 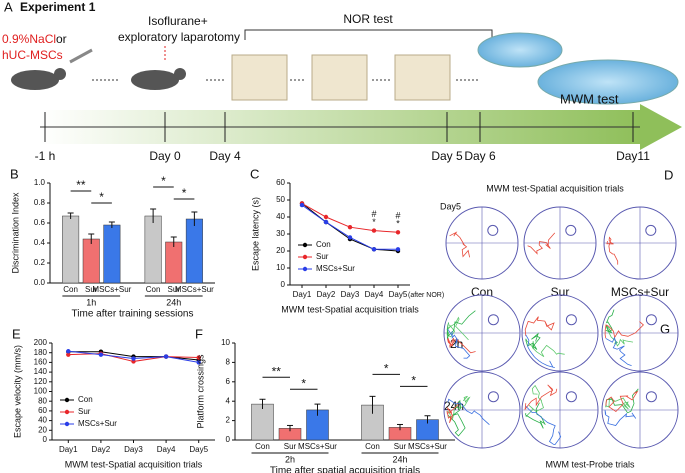 What do you see at coordinates (450, 206) in the screenshot?
I see `day-label: Day5` at bounding box center [450, 206].